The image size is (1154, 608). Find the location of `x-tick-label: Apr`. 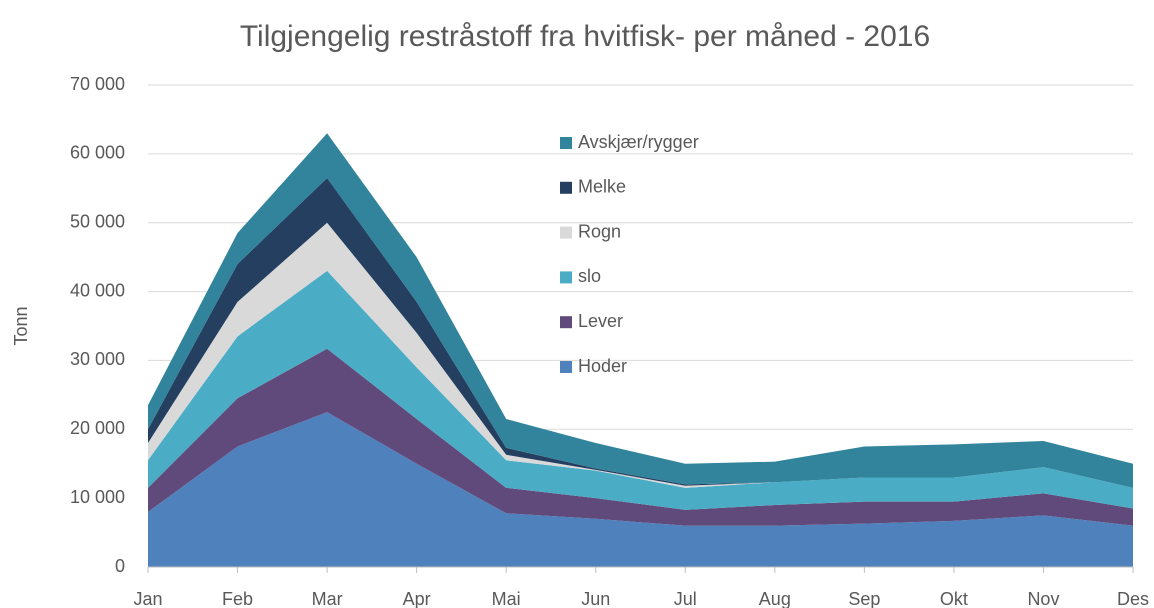

x-tick-label: Apr is located at coordinates (417, 598).